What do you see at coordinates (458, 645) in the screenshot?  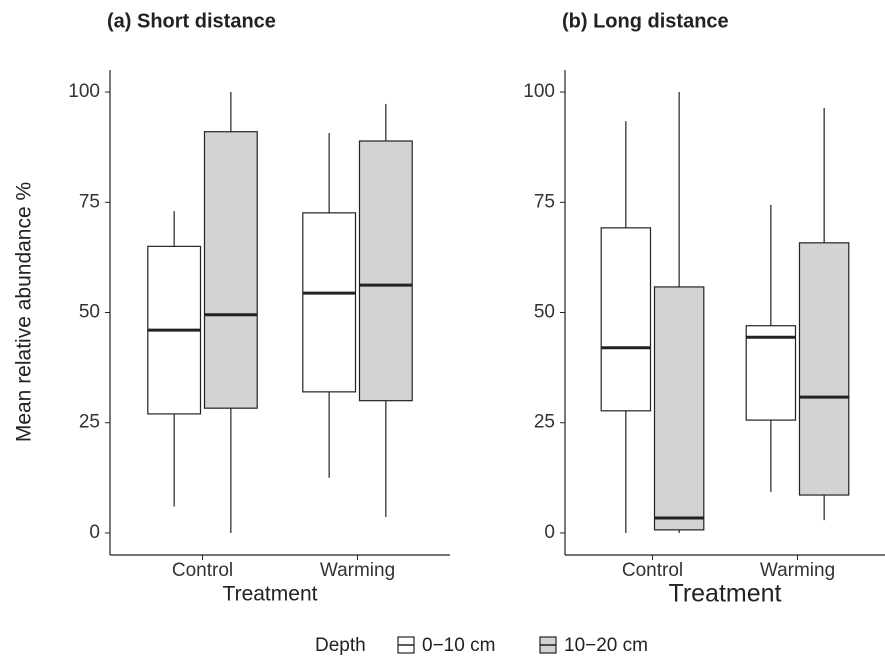 I see `legend-label: 0−10 cm` at bounding box center [458, 645].